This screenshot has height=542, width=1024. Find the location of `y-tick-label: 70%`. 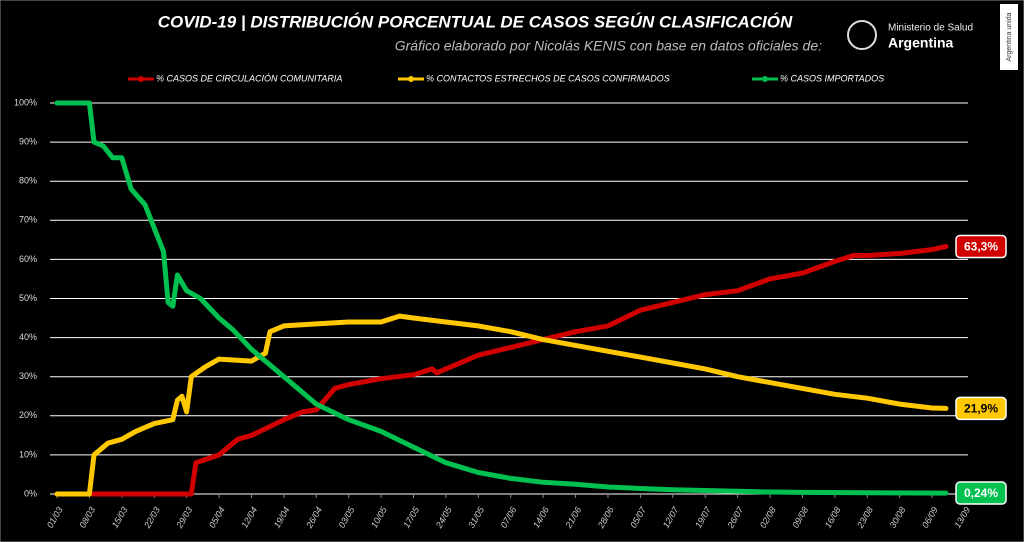

y-tick-label: 70% is located at coordinates (28, 220).